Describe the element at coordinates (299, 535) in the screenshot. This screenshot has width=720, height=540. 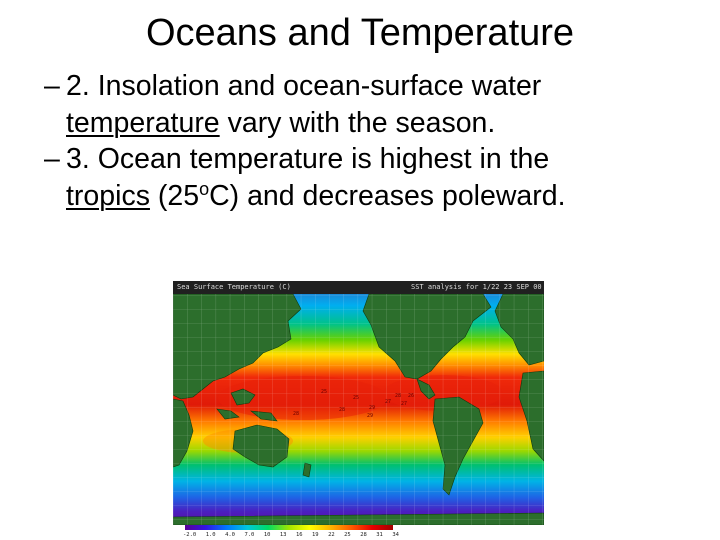
I see `colorbar-tick-label: 16` at that location.